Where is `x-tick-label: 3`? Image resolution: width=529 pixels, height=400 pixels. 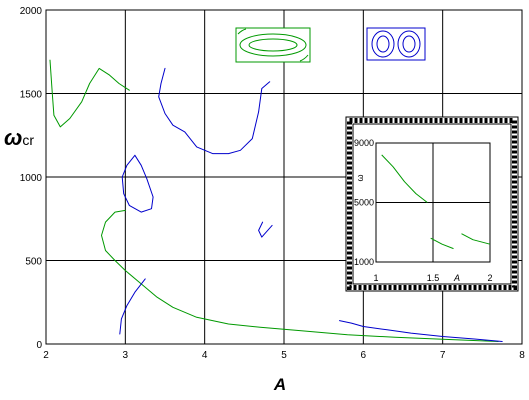
x-tick-label: 3 is located at coordinates (126, 355).